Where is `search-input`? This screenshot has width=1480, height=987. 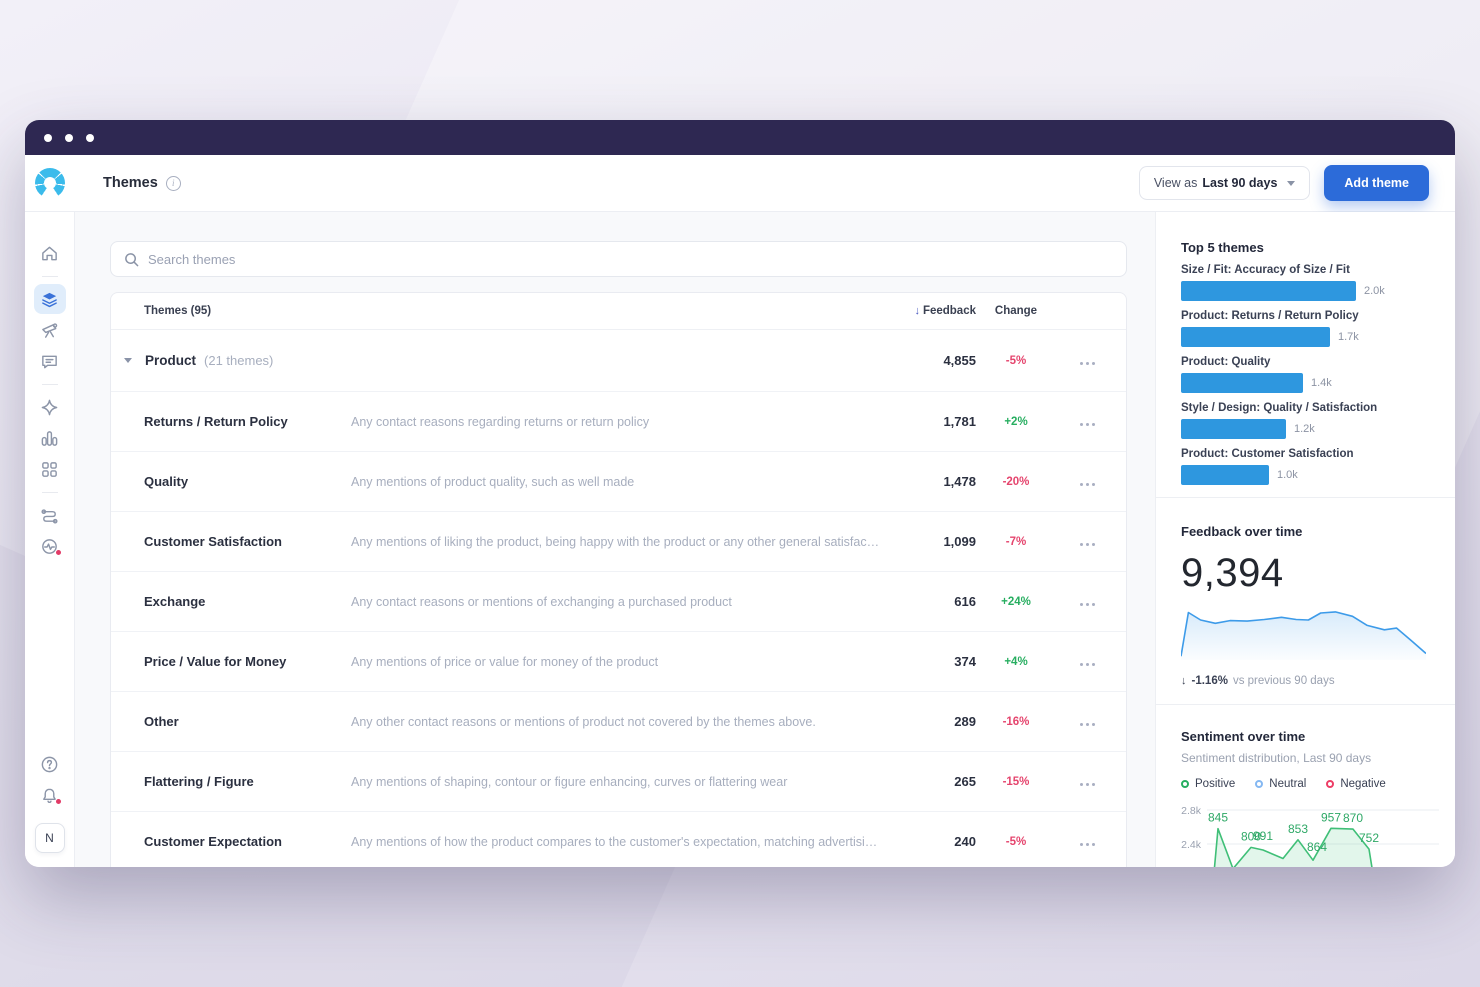 search-input is located at coordinates (630, 259).